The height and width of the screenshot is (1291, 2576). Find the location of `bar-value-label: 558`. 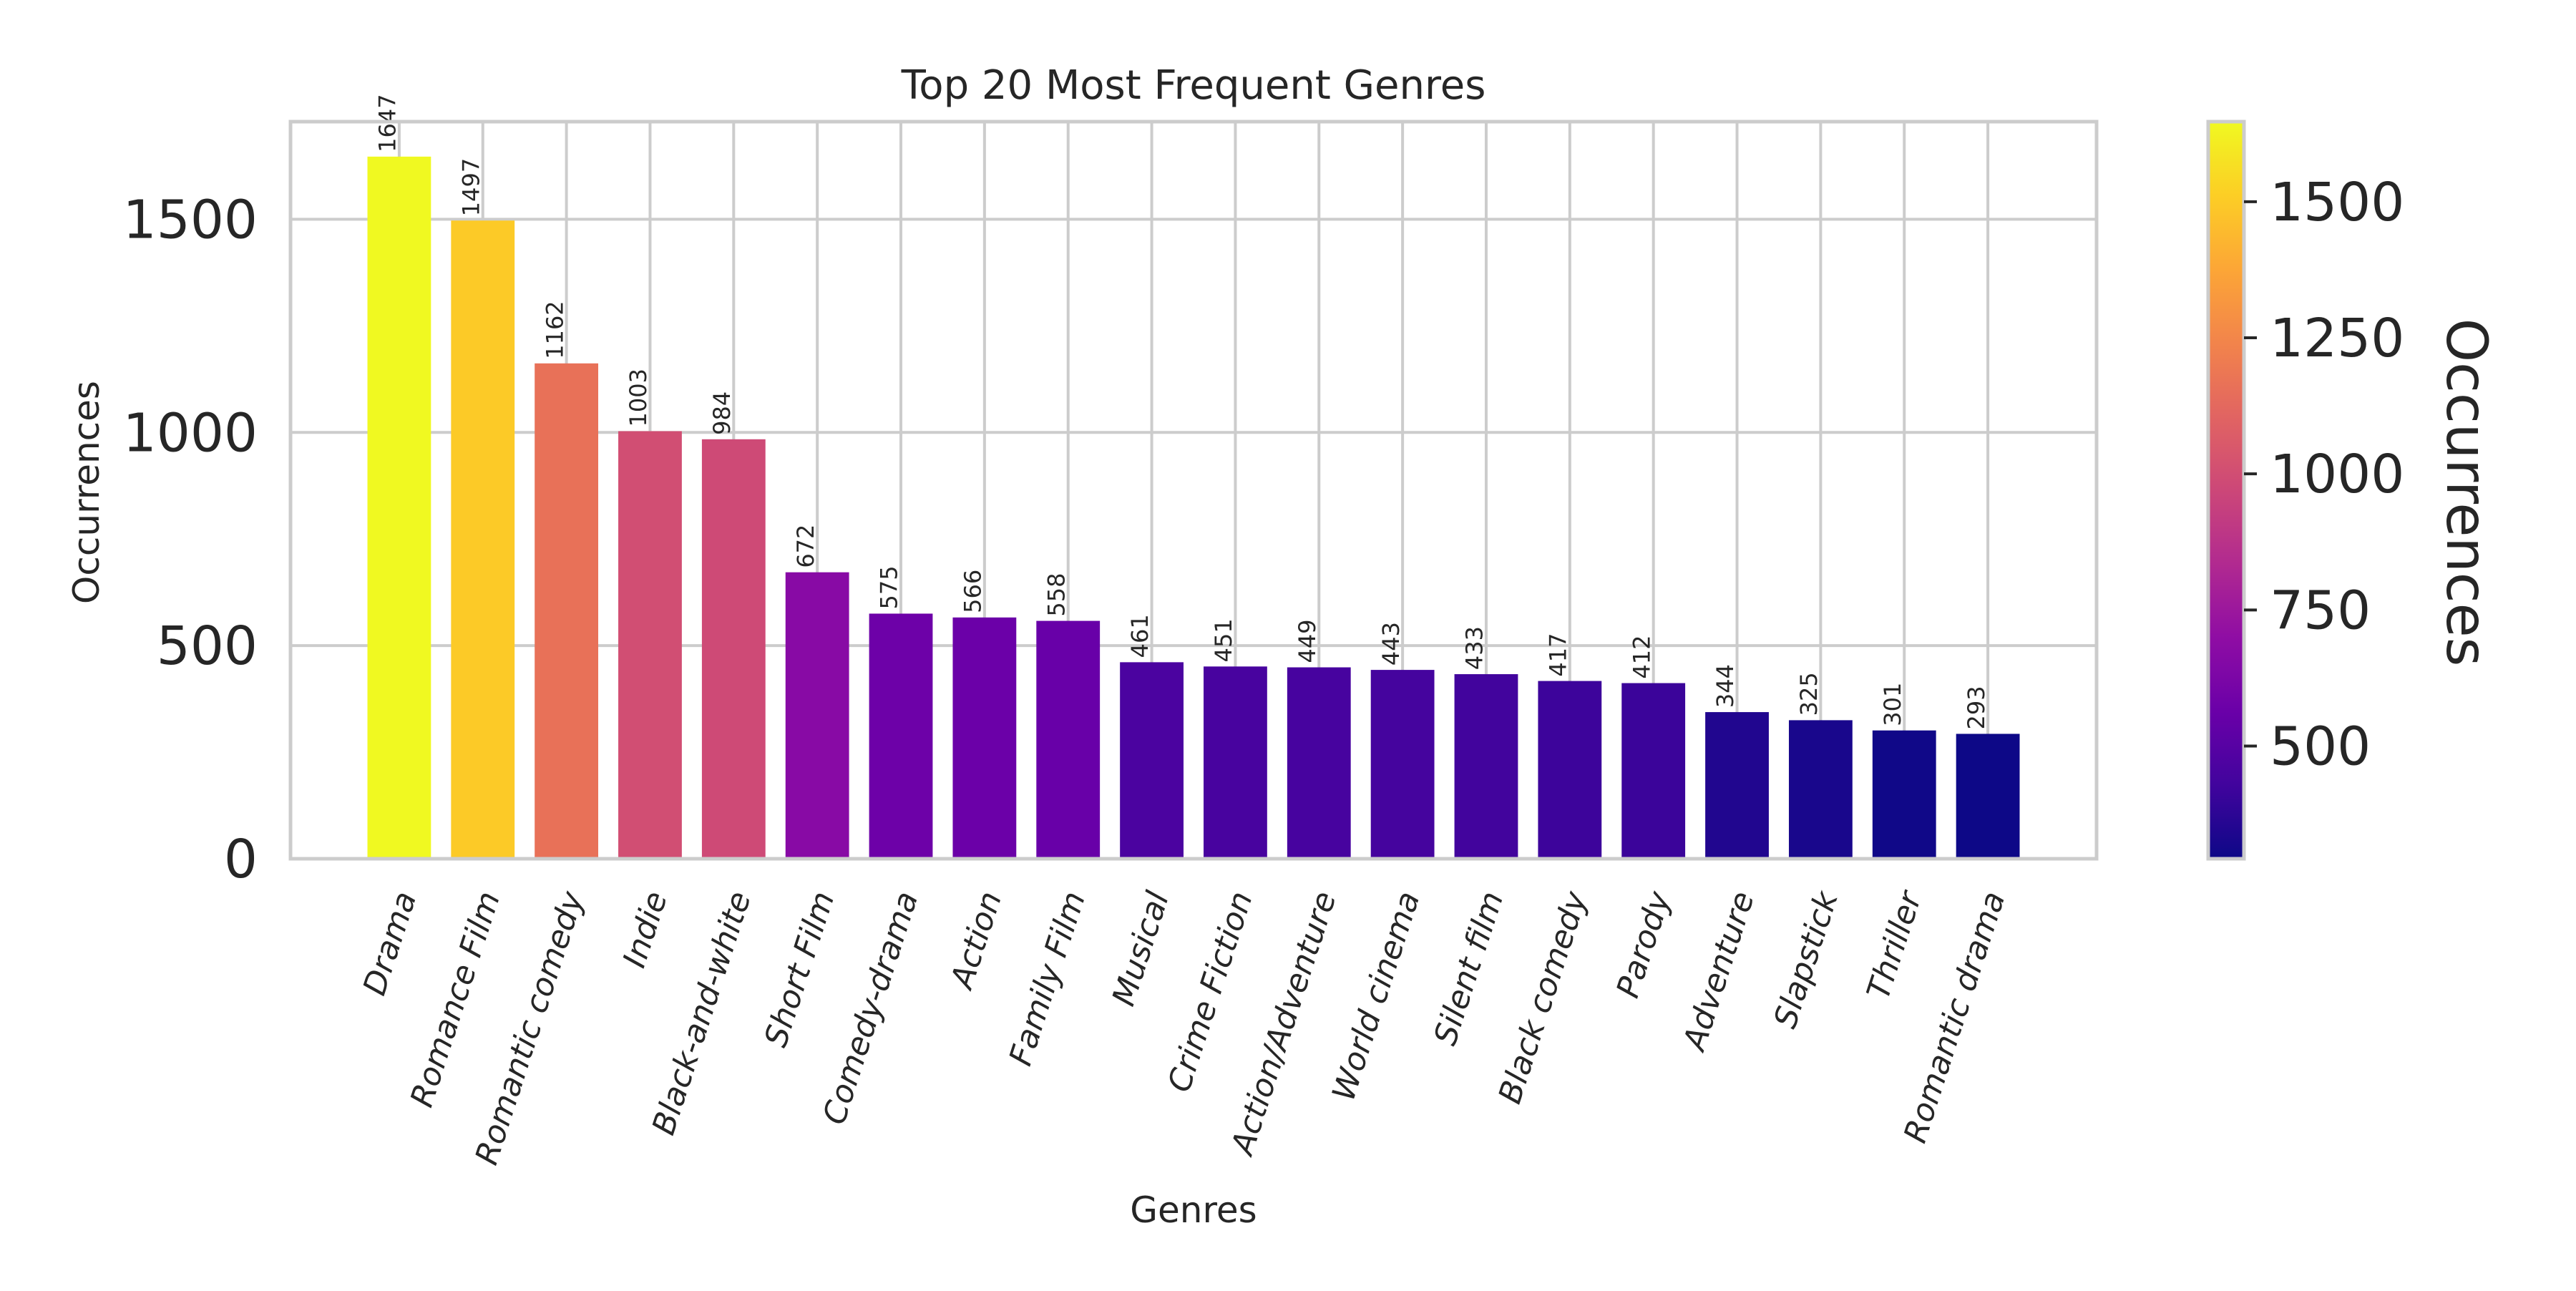

bar-value-label: 558 is located at coordinates (1056, 595).